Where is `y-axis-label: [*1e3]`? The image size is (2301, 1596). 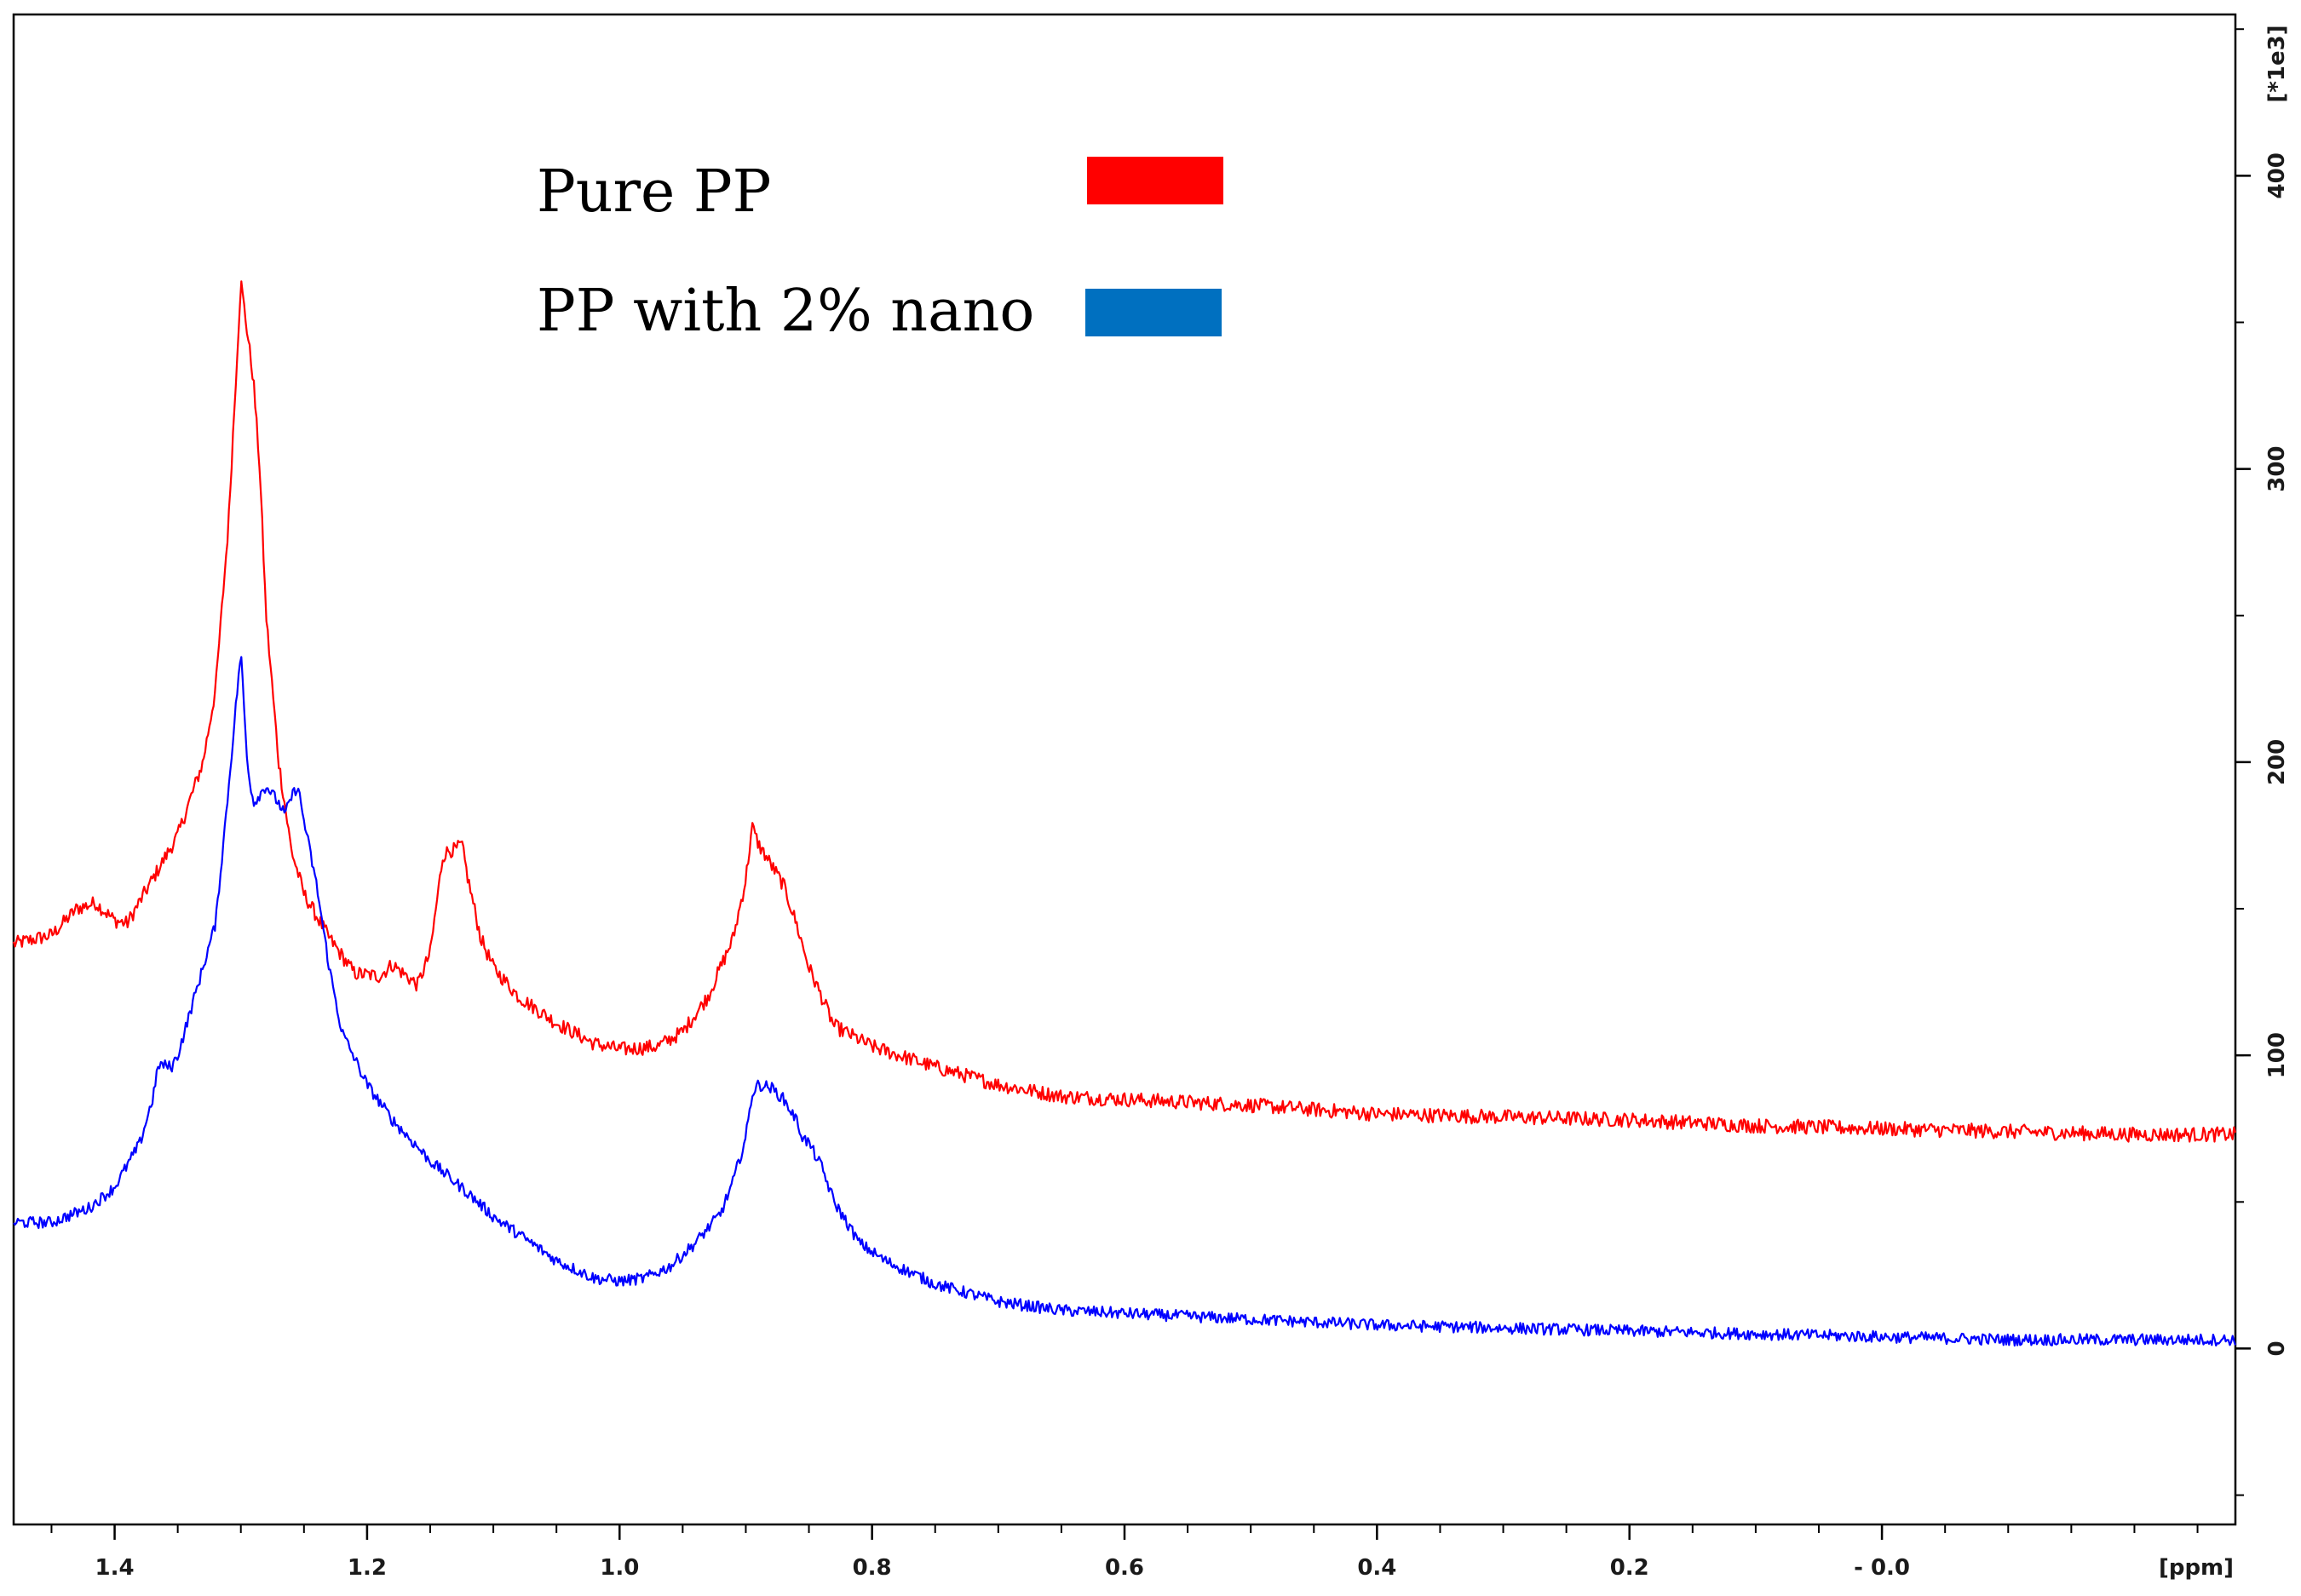
y-axis-label: [*1e3] is located at coordinates (2277, 63).